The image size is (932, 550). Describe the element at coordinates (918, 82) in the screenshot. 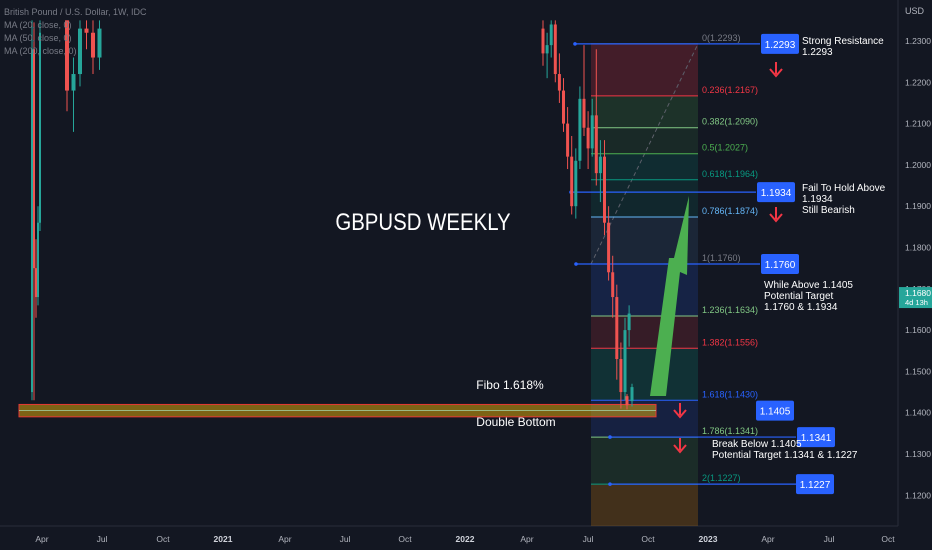

I see `y-tick-label: 1.2200` at that location.